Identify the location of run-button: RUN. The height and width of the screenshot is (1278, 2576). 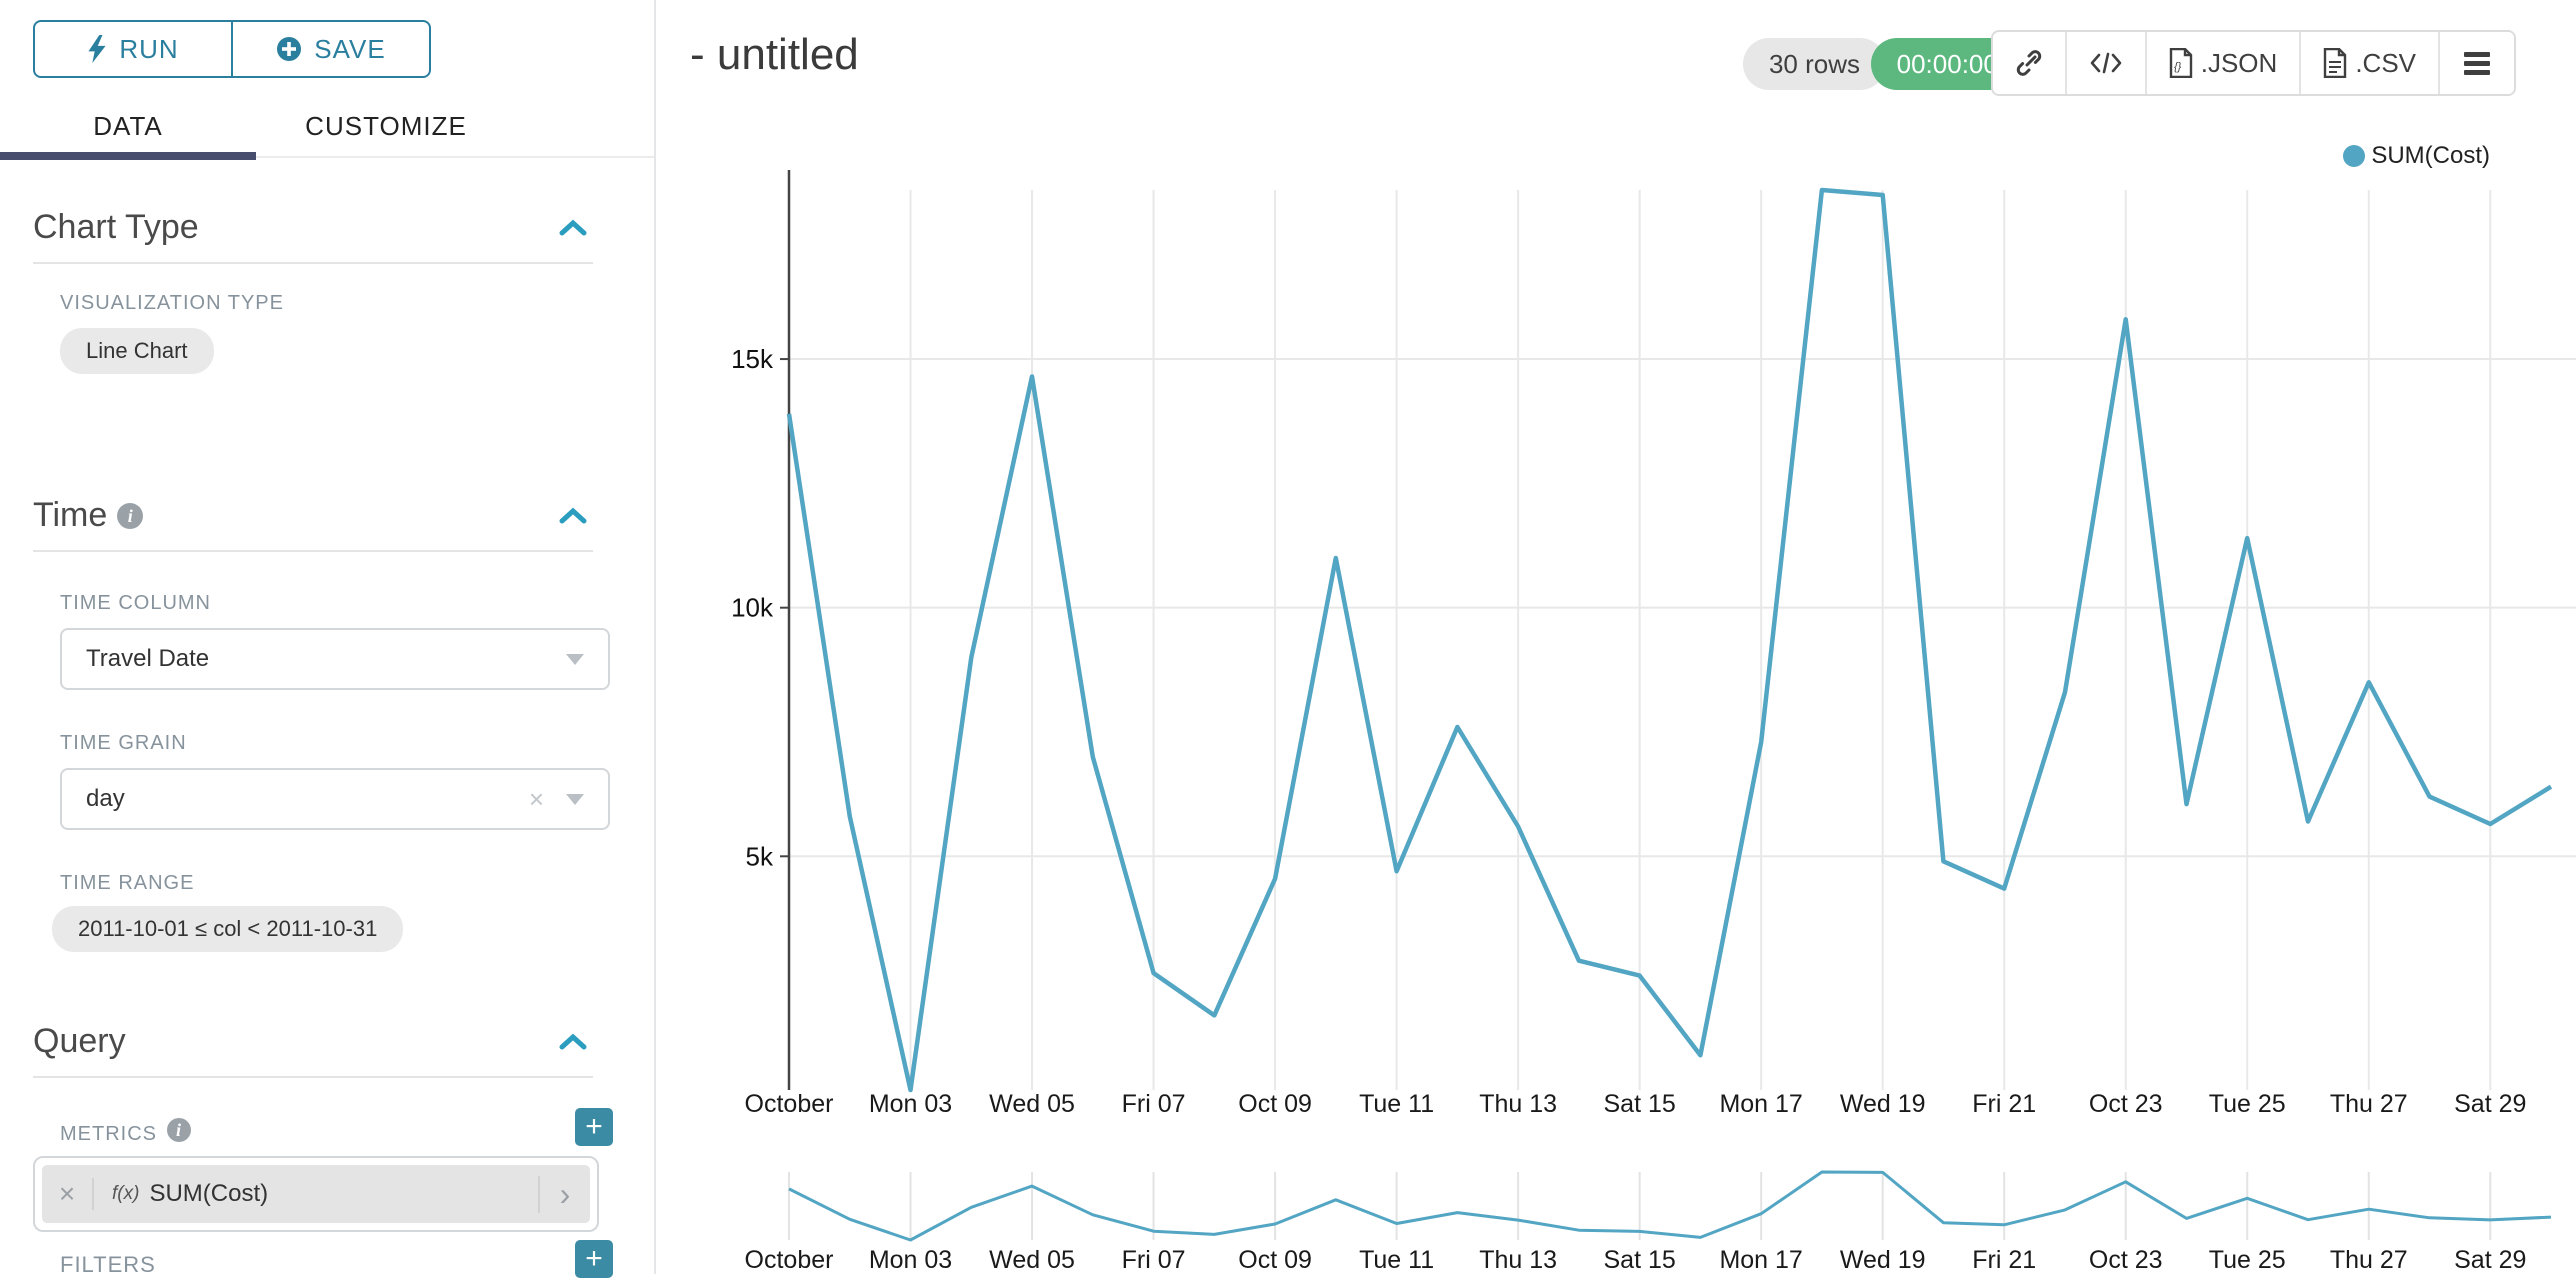
(134, 49).